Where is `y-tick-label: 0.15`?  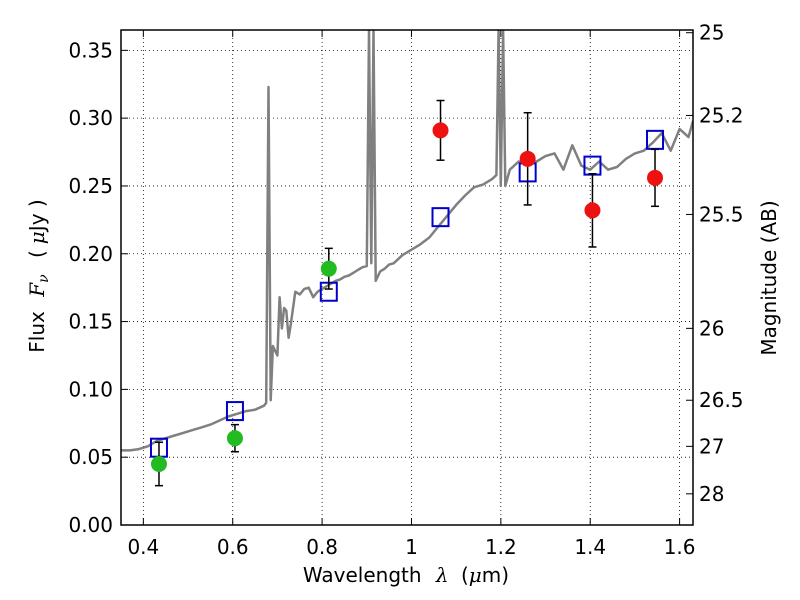 y-tick-label: 0.15 is located at coordinates (90, 322).